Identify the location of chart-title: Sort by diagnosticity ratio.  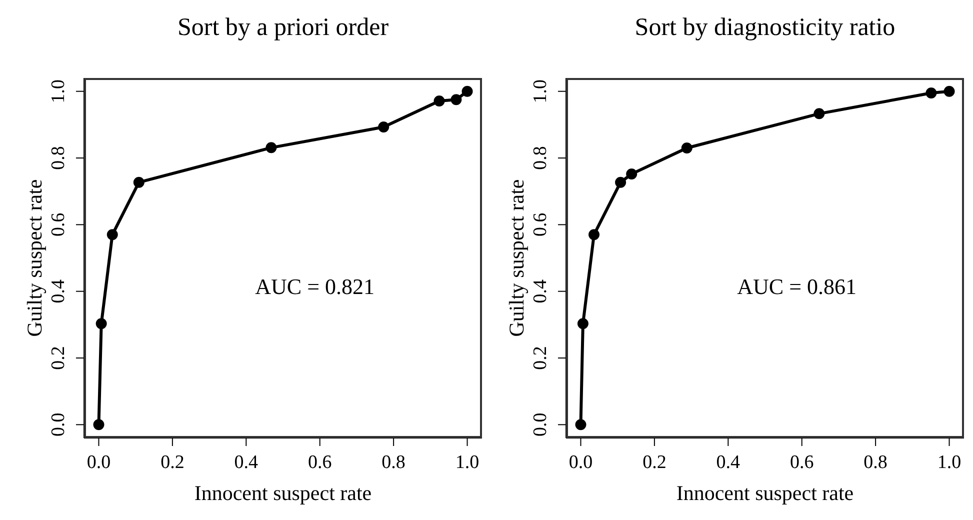
(765, 28).